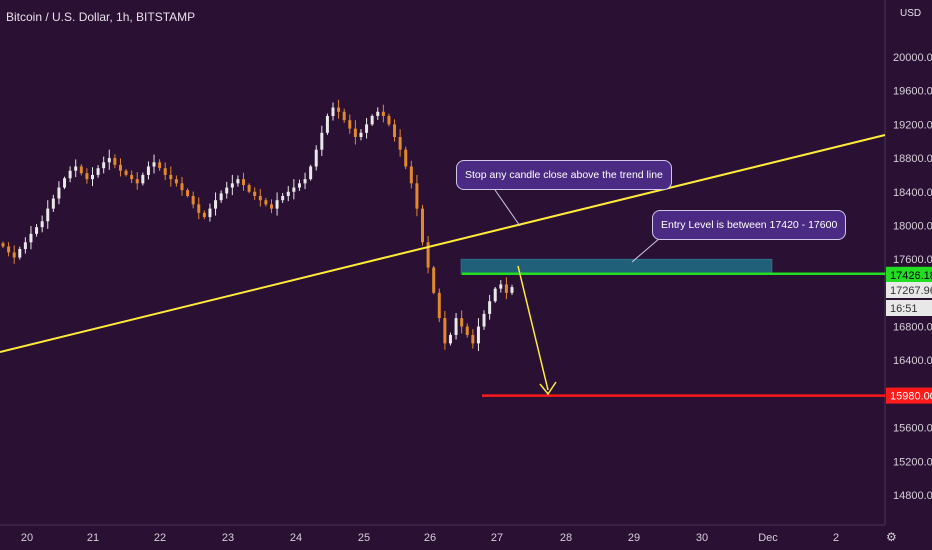  What do you see at coordinates (430, 538) in the screenshot?
I see `x-tick-label: 26` at bounding box center [430, 538].